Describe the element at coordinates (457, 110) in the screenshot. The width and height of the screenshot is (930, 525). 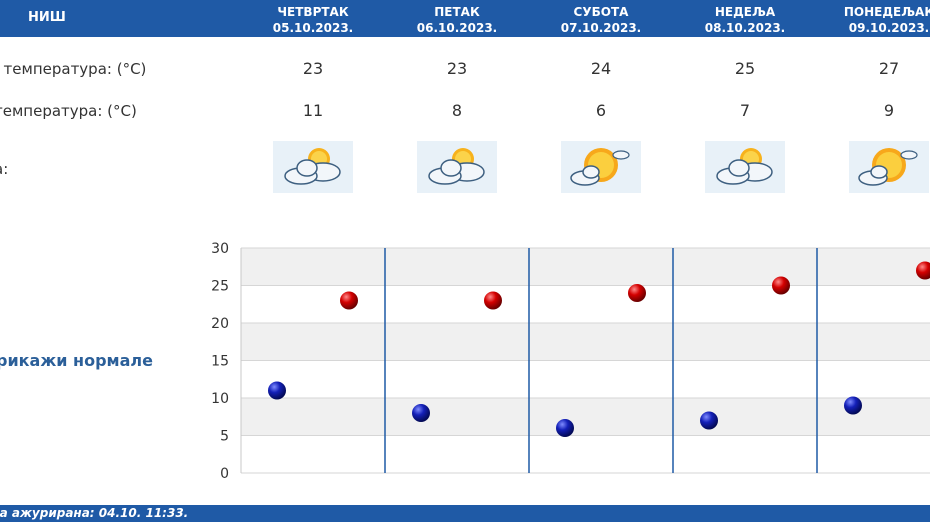
I see `min-temp-value: 8` at that location.